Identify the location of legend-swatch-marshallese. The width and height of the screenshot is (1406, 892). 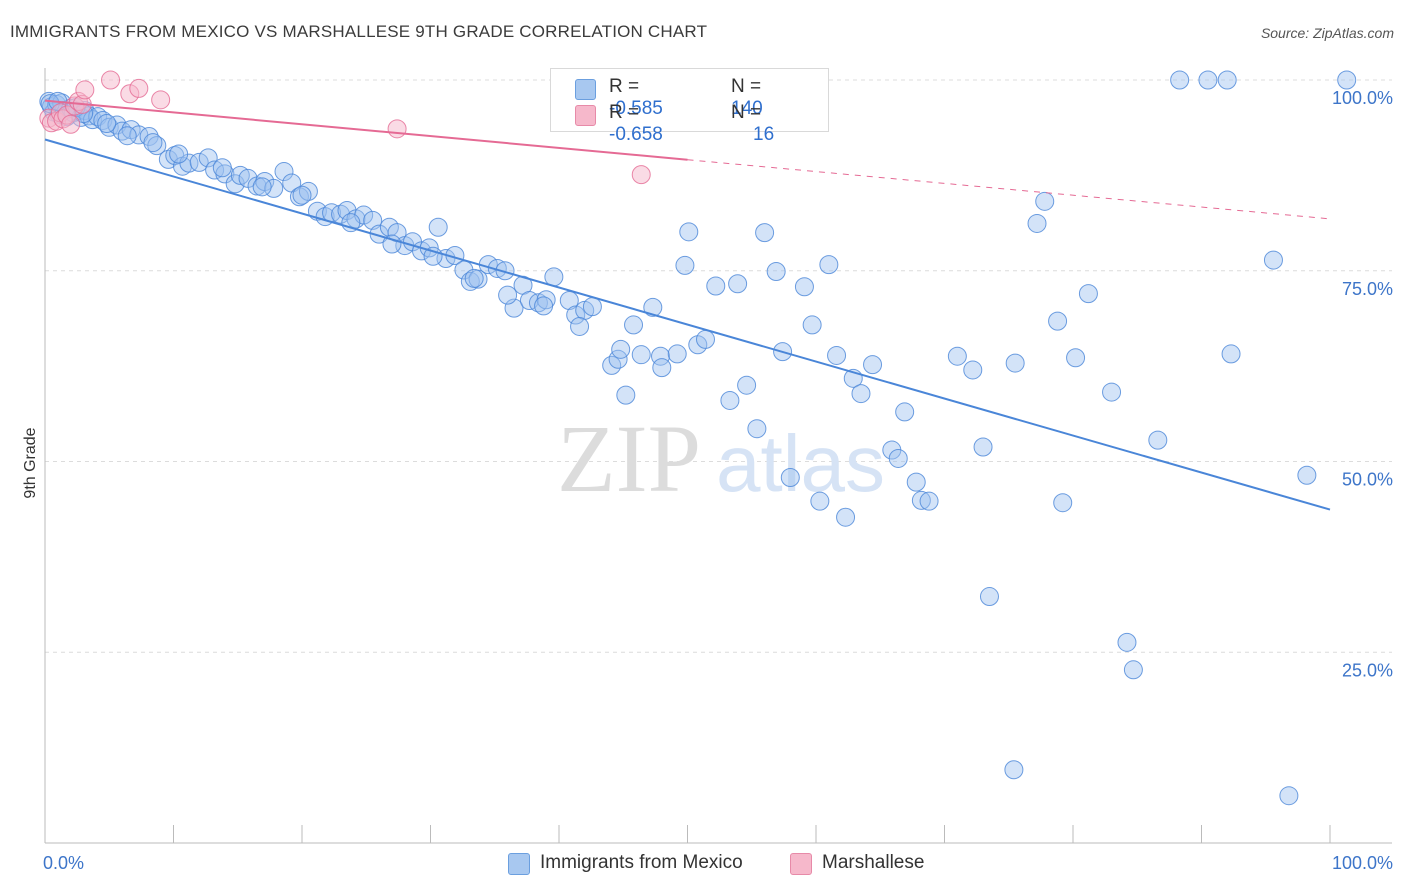
(585, 115).